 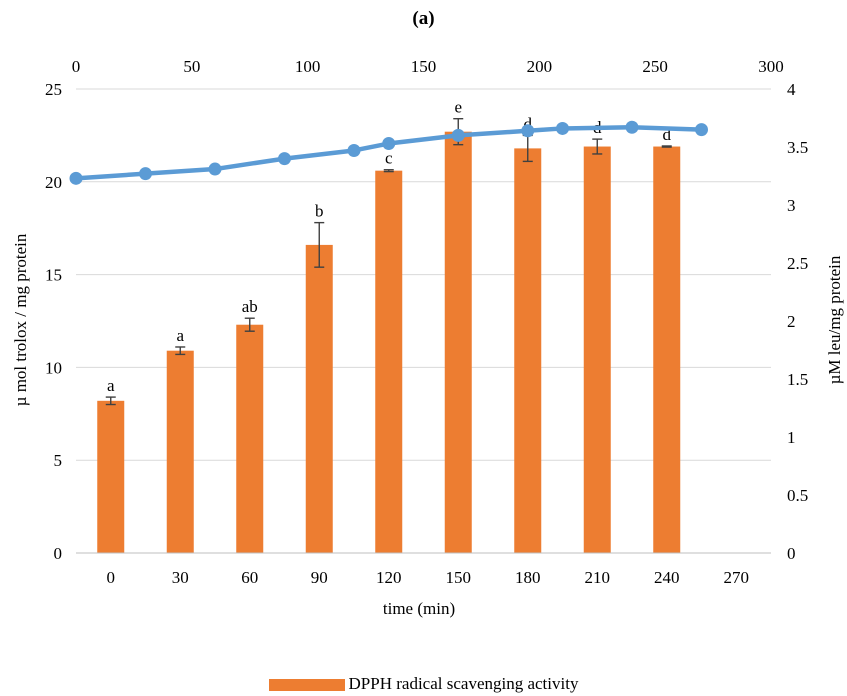 I want to click on legend-label: DPPH radical scavenging activity, so click(x=463, y=683).